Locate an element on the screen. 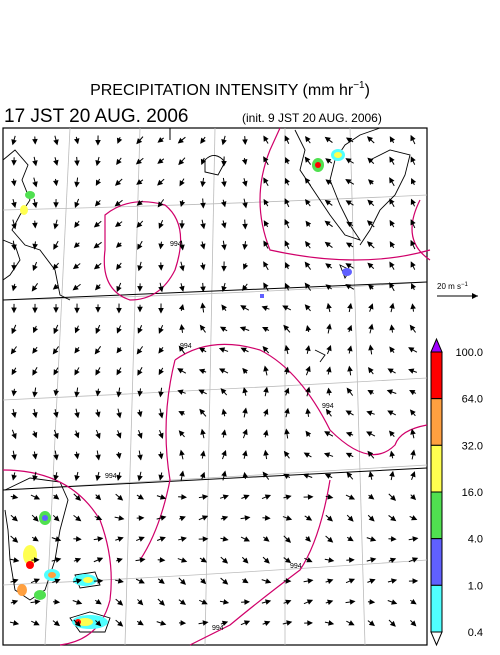 This screenshot has height=655, width=500. colorbar-label: 4.0 is located at coordinates (475, 540).